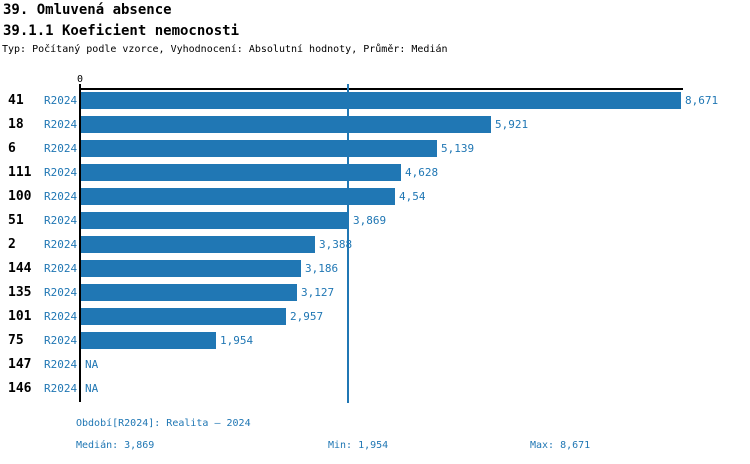 This screenshot has height=464, width=750. I want to click on max-stat: Max: 8,671, so click(560, 445).